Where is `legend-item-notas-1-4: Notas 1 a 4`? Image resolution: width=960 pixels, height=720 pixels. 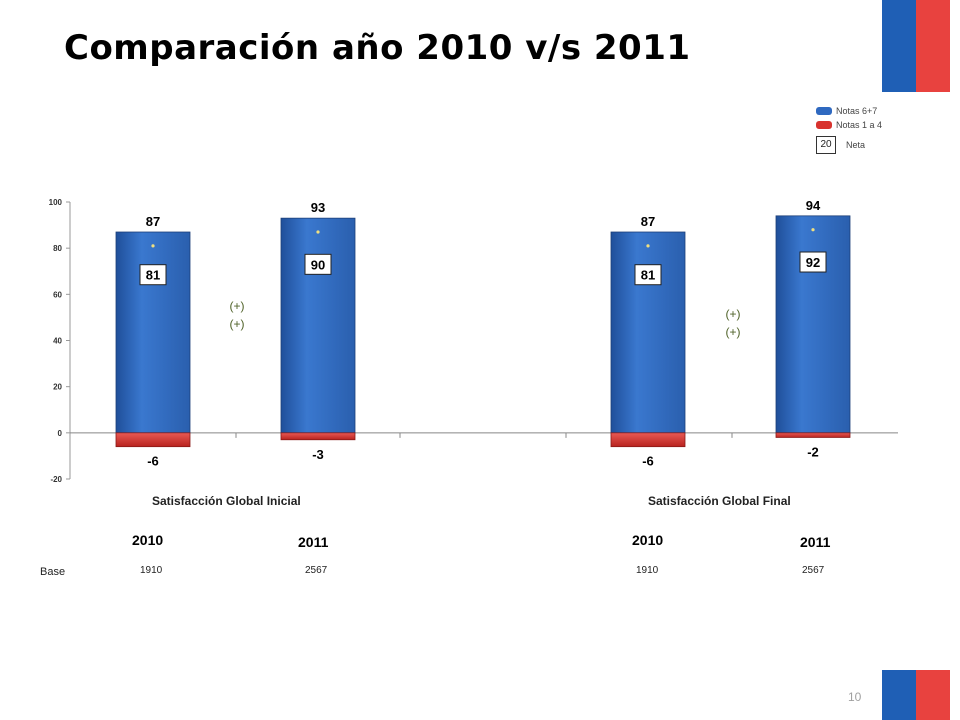
legend-item-notas-1-4: Notas 1 a 4 is located at coordinates (849, 125).